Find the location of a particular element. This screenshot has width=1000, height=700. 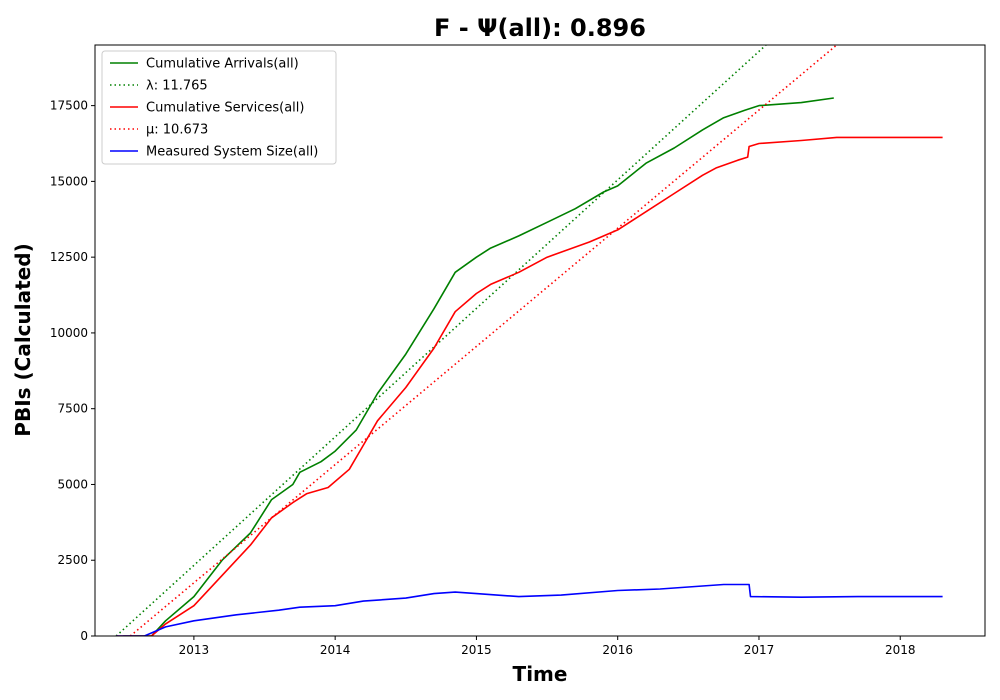

chart-title: F - Ψ(all): 0.896 is located at coordinates (540, 28).